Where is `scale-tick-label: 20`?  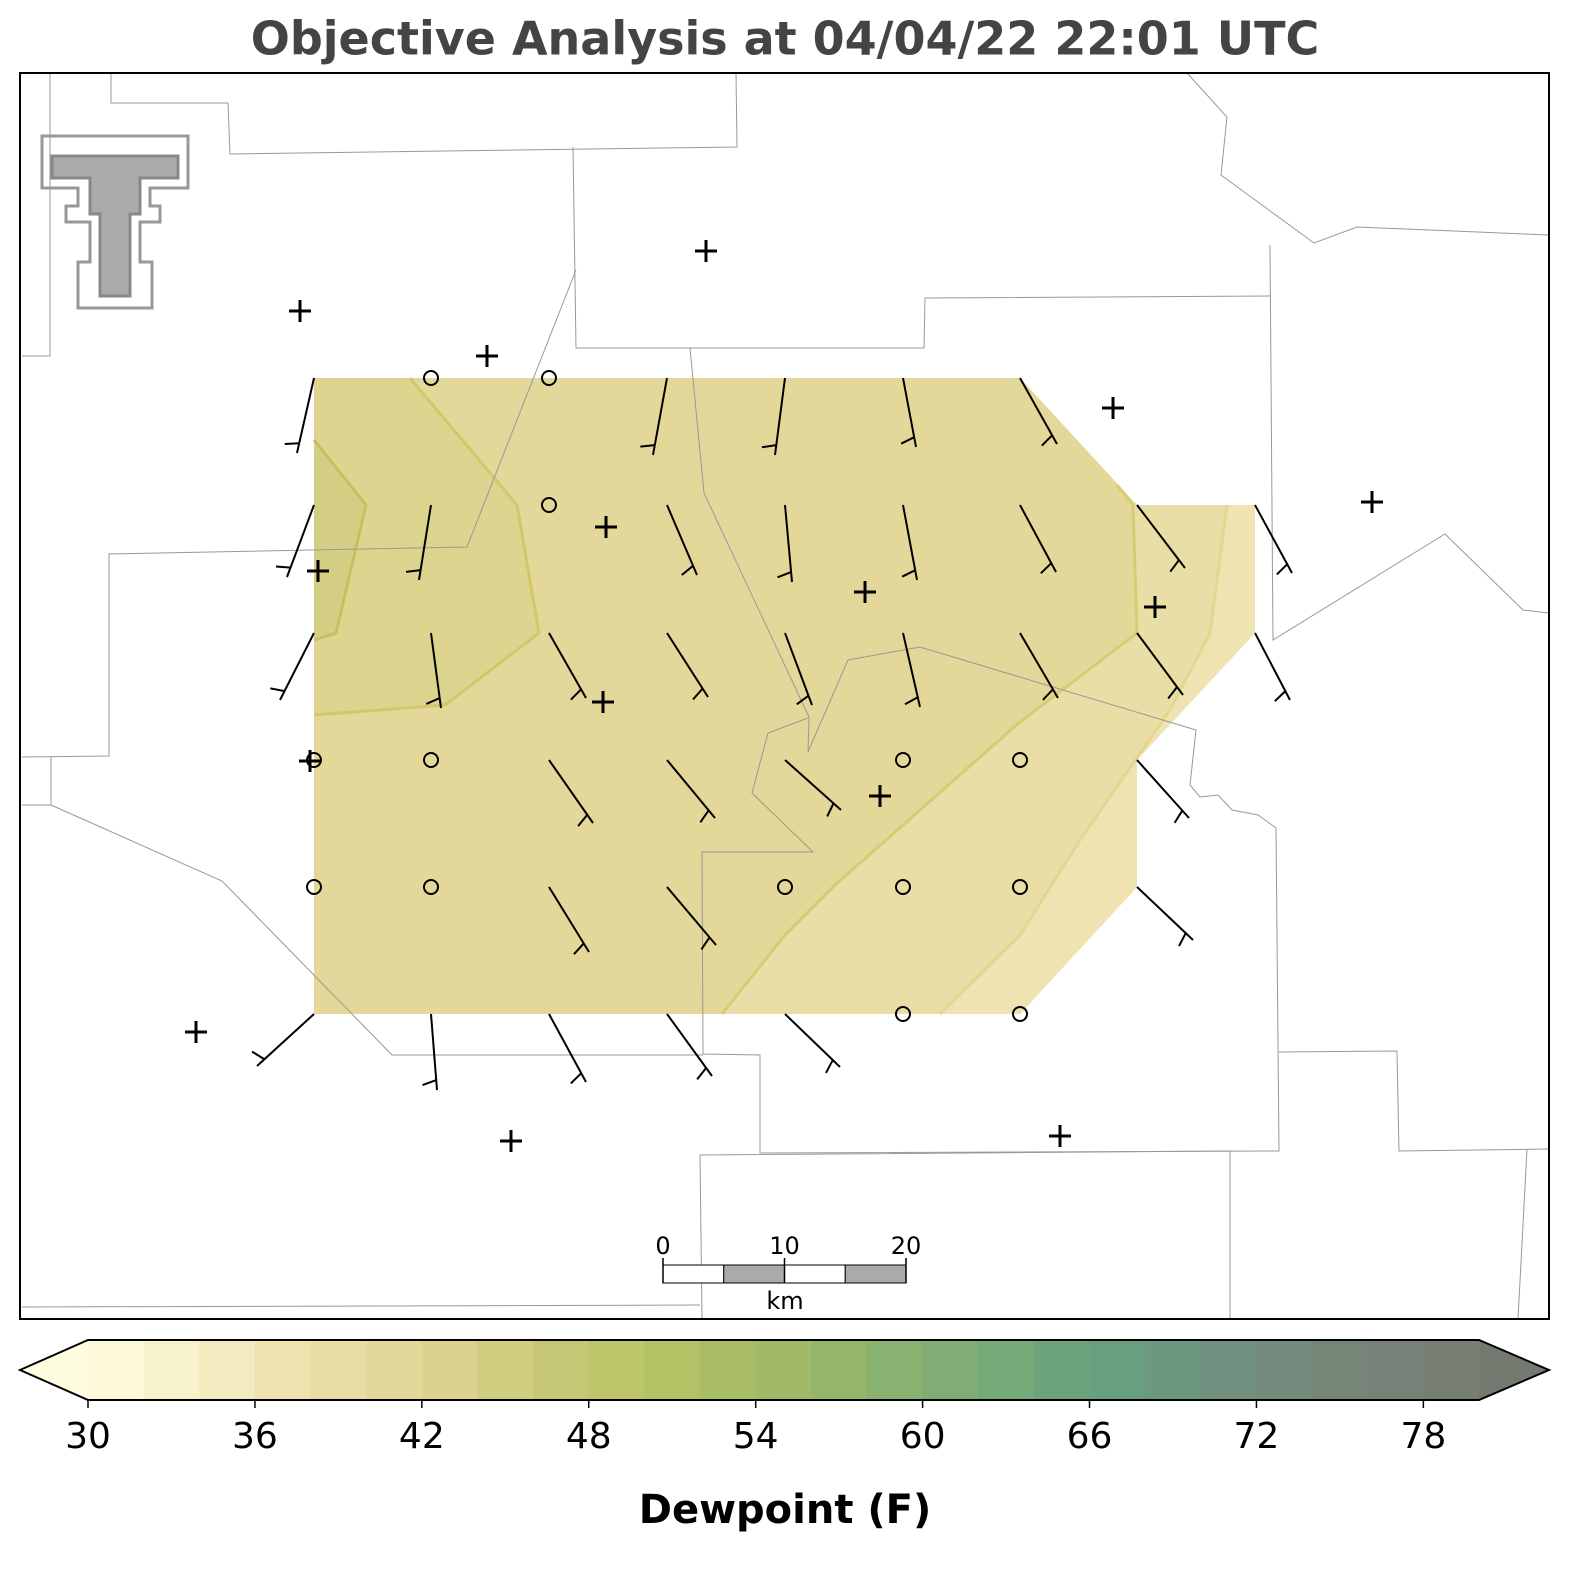
scale-tick-label: 20 is located at coordinates (906, 1246).